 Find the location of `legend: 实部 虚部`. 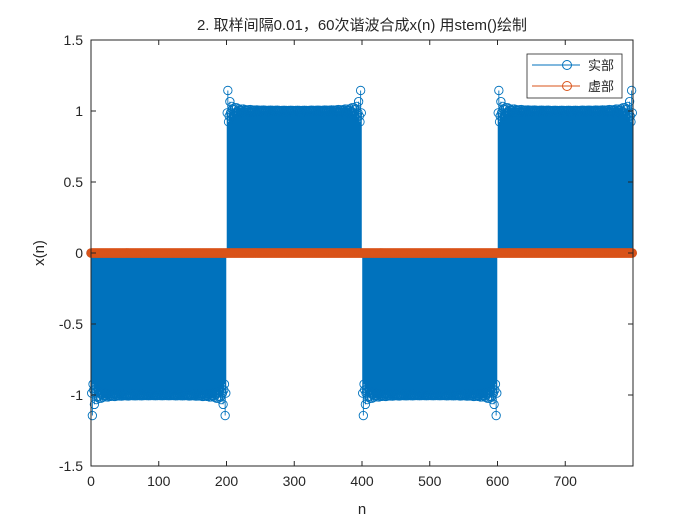

legend: 实部 虚部 is located at coordinates (574, 76).